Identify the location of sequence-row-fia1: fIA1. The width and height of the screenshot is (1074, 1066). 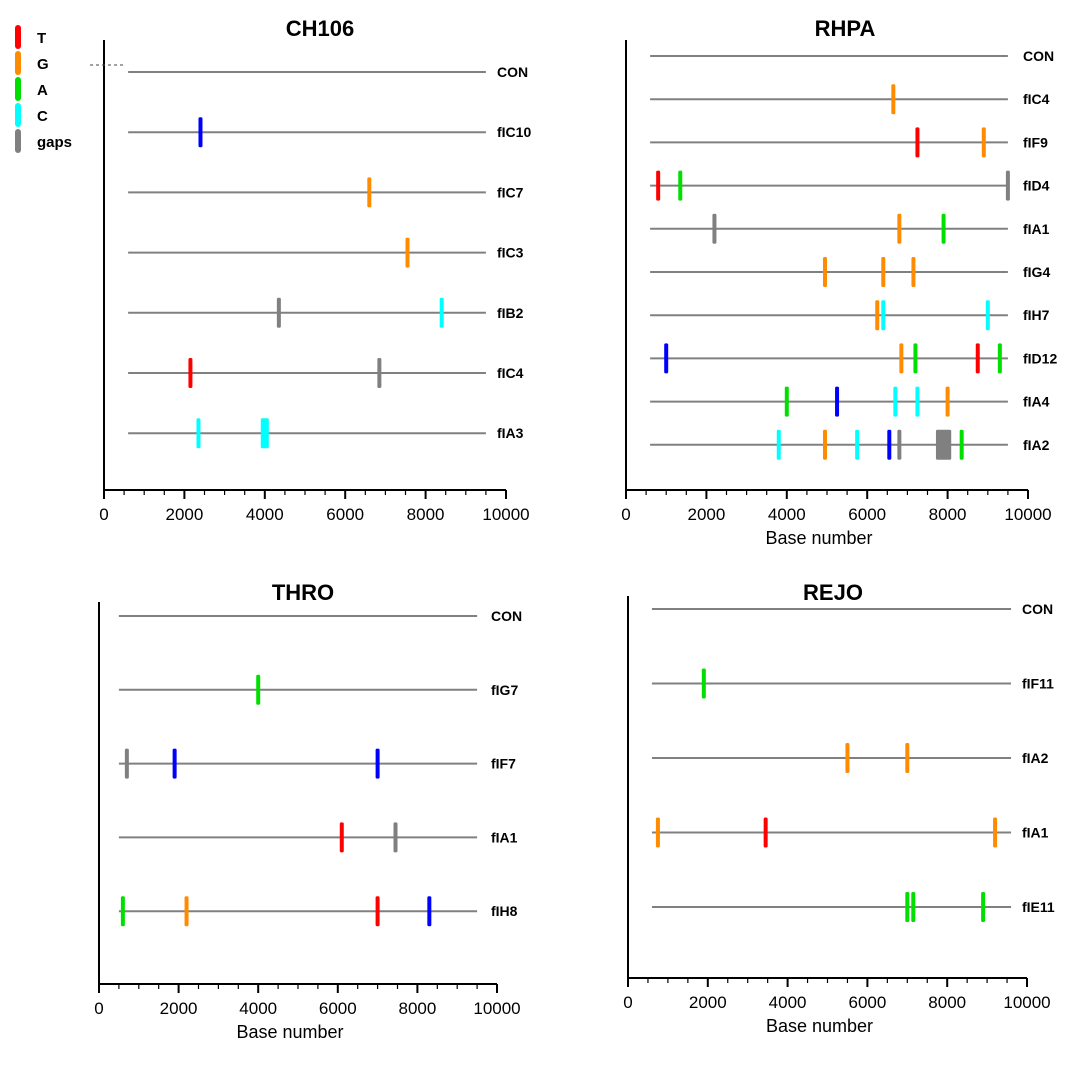
(318, 837).